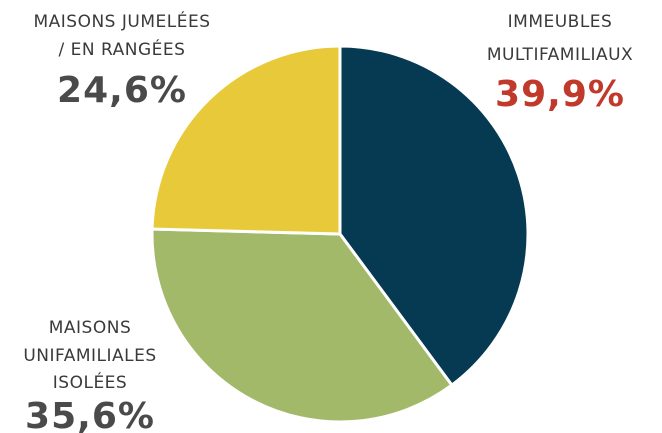 The height and width of the screenshot is (433, 662). What do you see at coordinates (90, 382) in the screenshot?
I see `category-label: ISOLÉES` at bounding box center [90, 382].